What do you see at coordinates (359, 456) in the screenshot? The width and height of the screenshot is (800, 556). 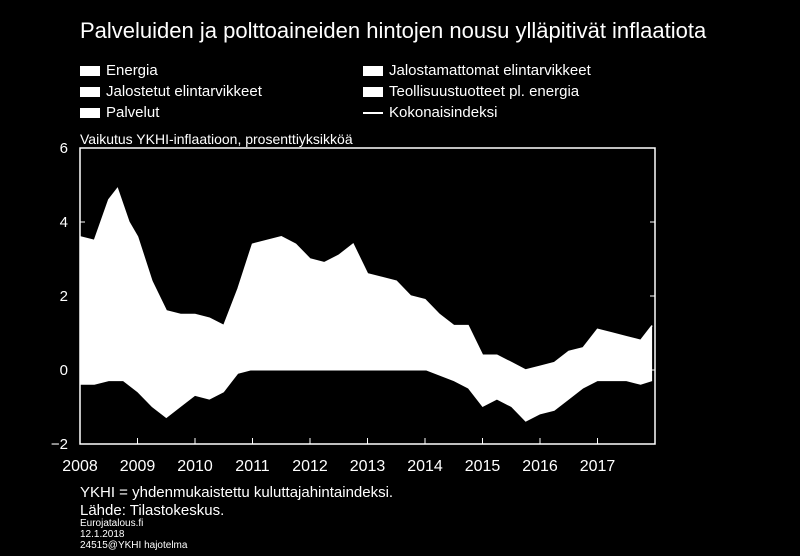 I see `x-ticks: 2008 2009 2010 2011 2012 2013 2014 2015 2016 2017` at bounding box center [359, 456].